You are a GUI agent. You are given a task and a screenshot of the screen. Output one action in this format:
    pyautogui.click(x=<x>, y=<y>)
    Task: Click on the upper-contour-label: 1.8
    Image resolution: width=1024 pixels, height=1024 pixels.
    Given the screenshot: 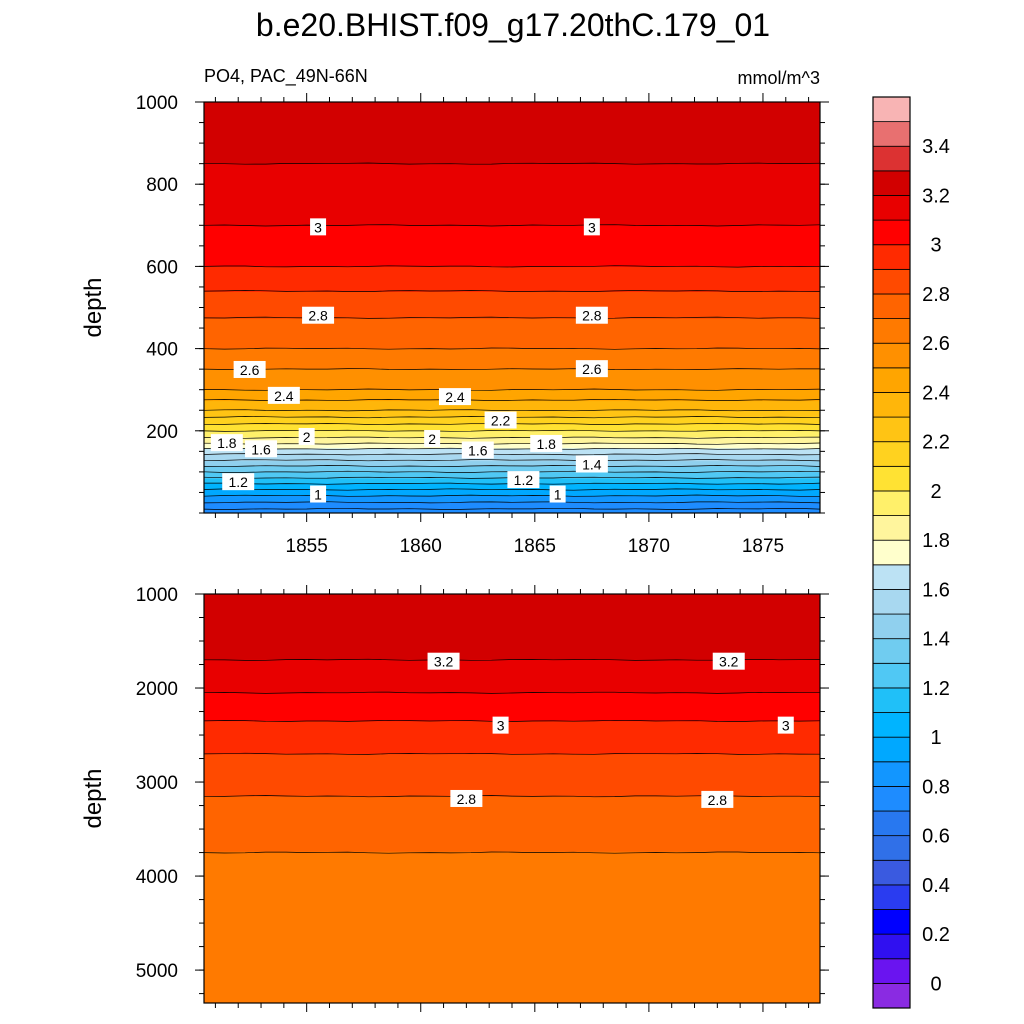 What is the action you would take?
    pyautogui.click(x=546, y=444)
    